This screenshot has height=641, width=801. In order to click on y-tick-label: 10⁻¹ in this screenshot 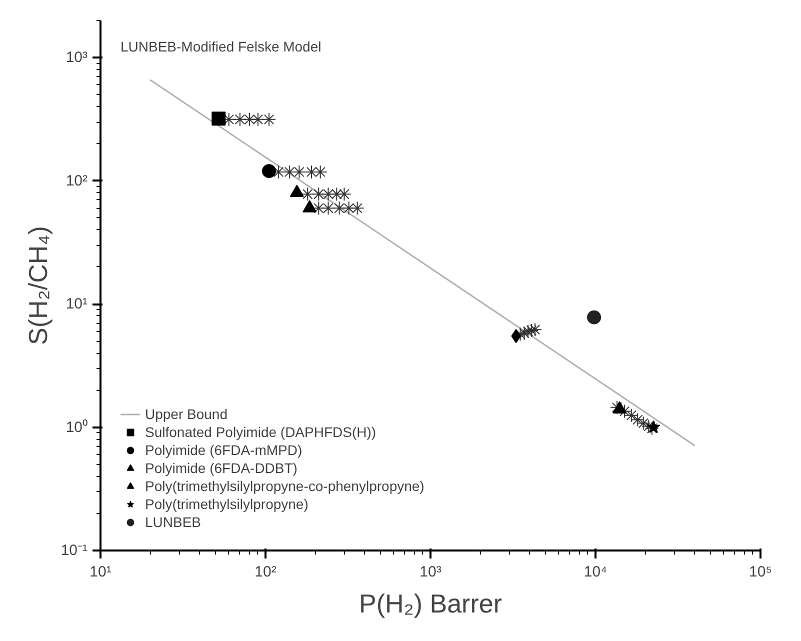, I will do `click(74, 550)`.